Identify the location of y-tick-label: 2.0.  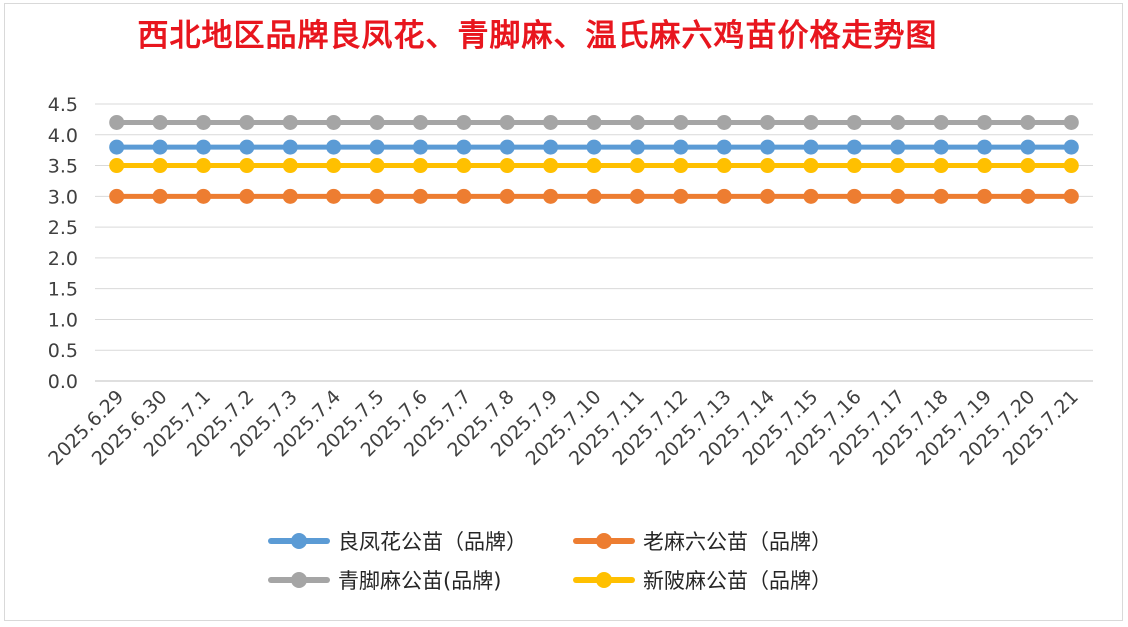
(63, 259).